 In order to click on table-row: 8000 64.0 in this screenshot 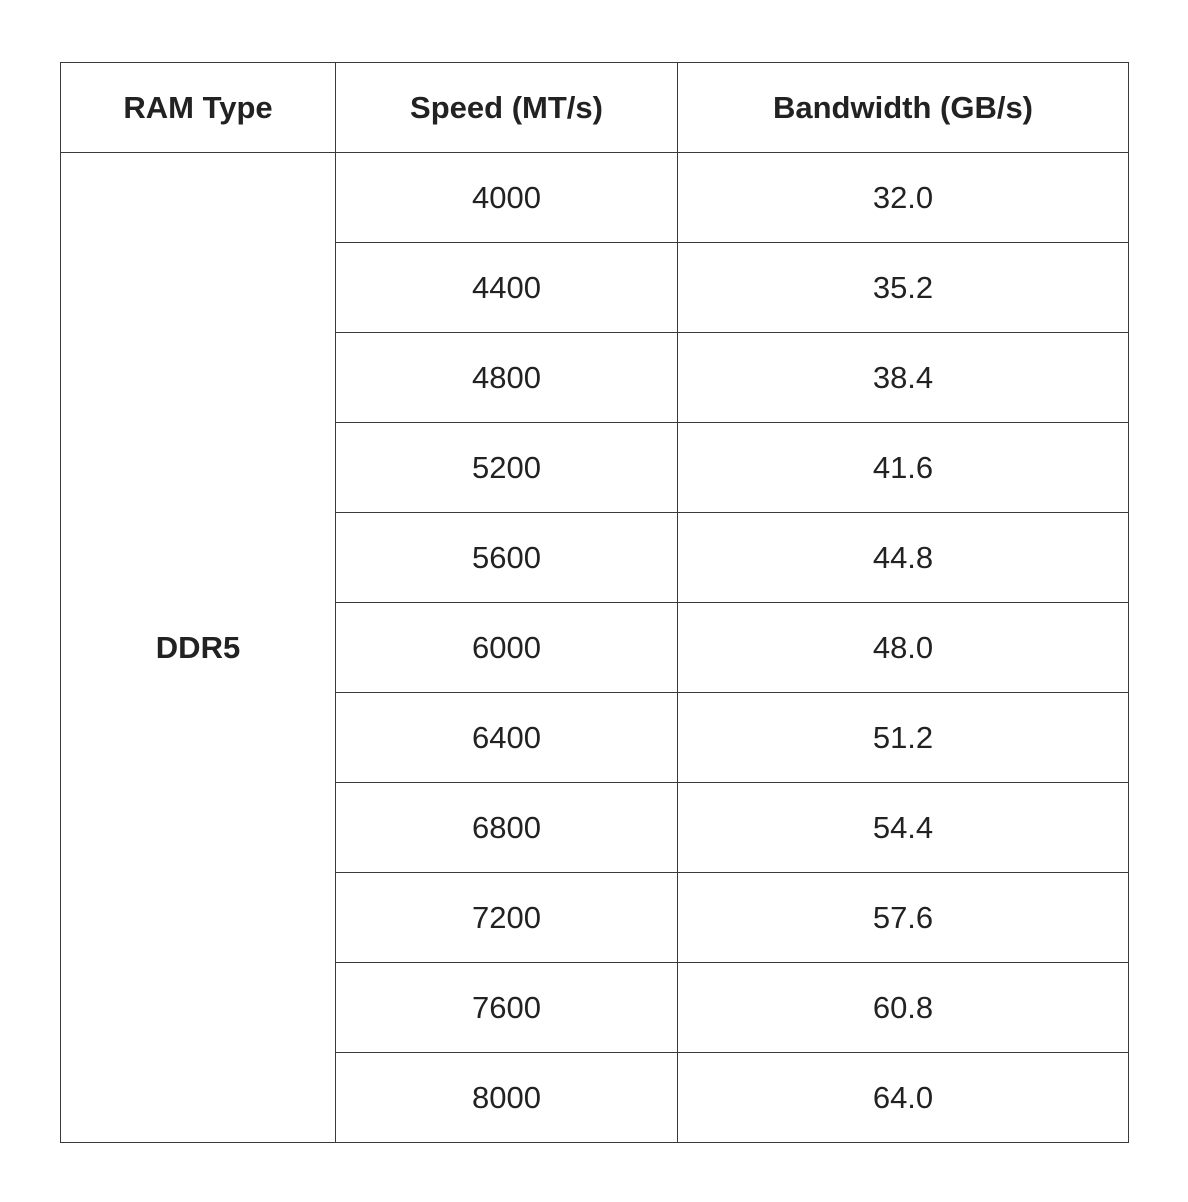, I will do `click(595, 1097)`.